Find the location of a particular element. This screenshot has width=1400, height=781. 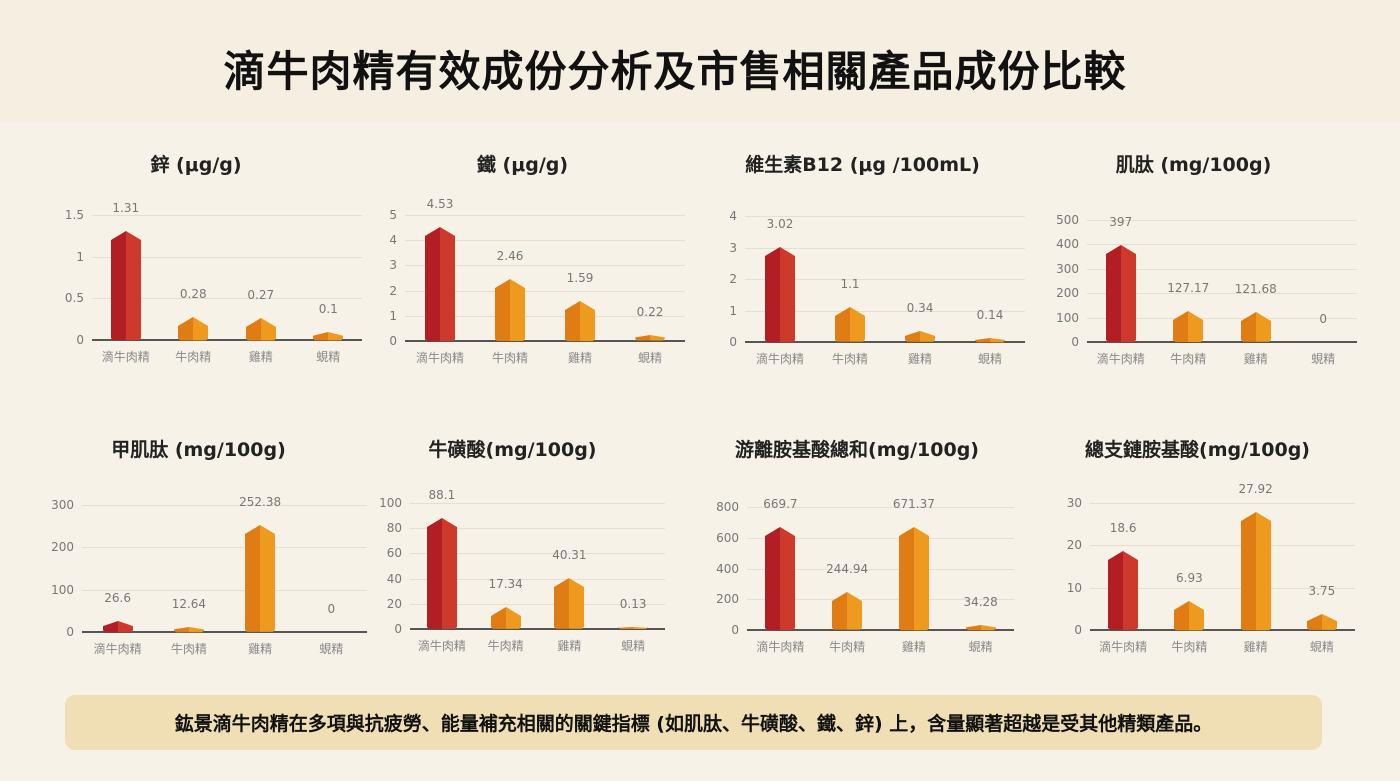

value-label: 244.94 is located at coordinates (847, 569).